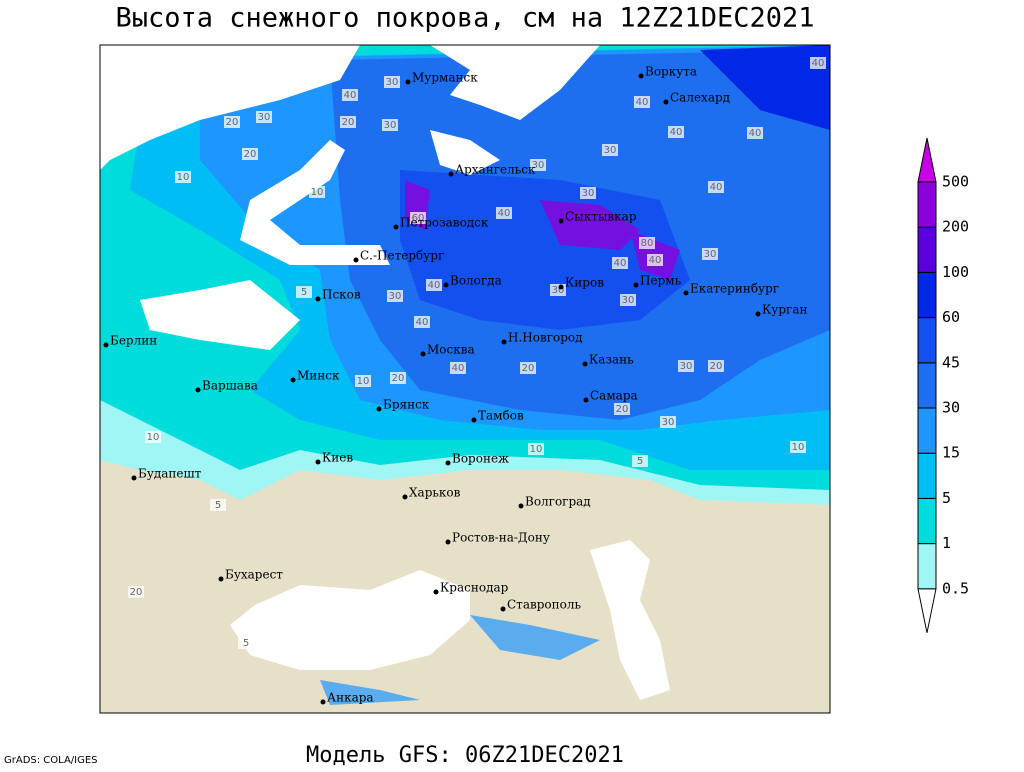  Describe the element at coordinates (584, 283) in the screenshot. I see `city-label: Киров` at that location.